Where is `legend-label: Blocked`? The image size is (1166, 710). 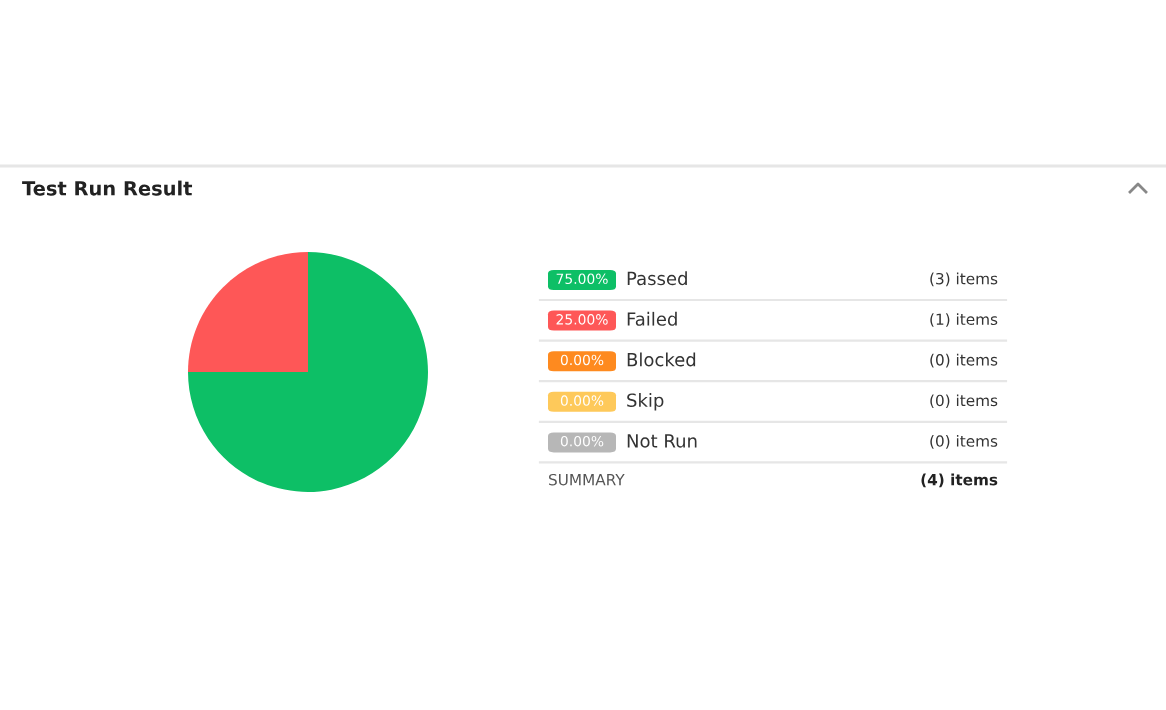
legend-label: Blocked is located at coordinates (661, 359).